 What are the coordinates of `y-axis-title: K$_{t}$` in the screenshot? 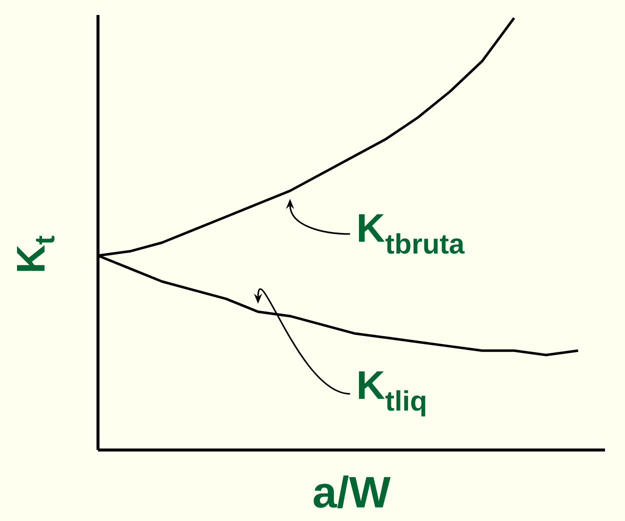 It's located at (35, 253).